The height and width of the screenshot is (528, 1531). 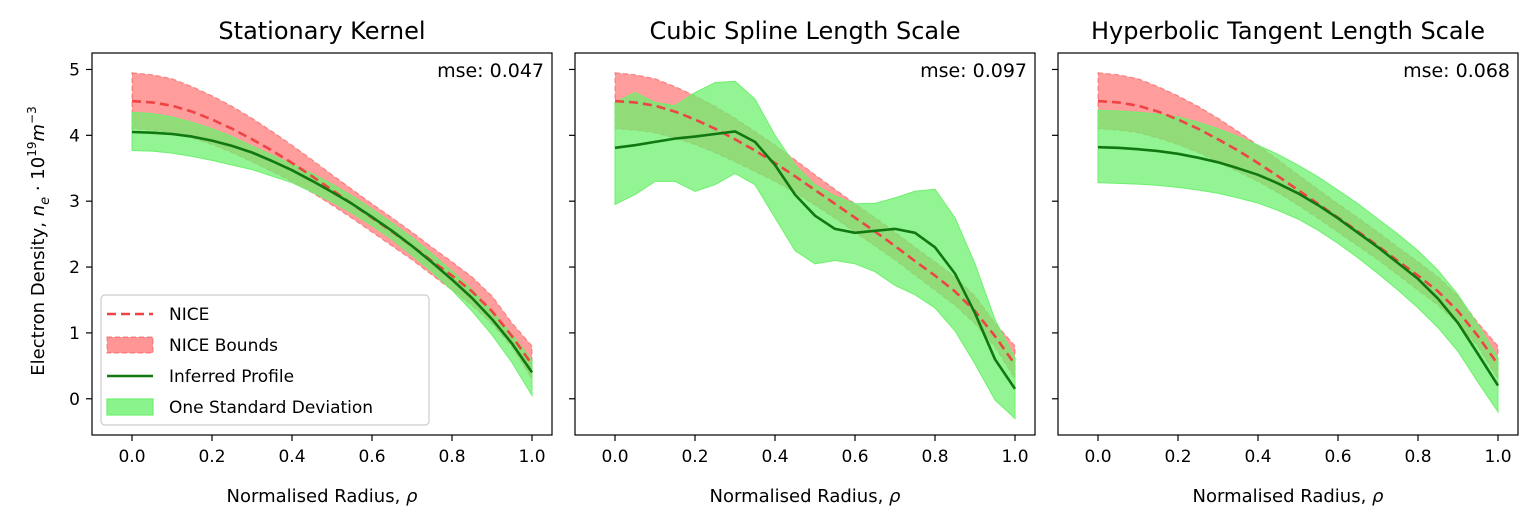 What do you see at coordinates (1456, 71) in the screenshot?
I see `mse-annotation: mse: 0.068` at bounding box center [1456, 71].